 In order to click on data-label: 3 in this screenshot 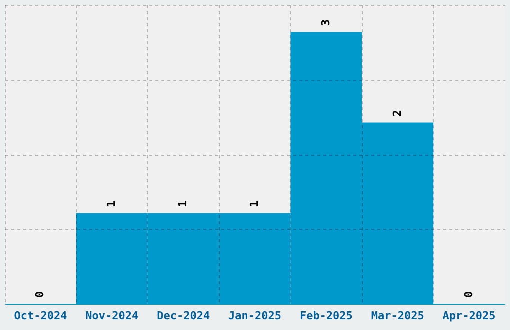, I will do `click(325, 23)`.